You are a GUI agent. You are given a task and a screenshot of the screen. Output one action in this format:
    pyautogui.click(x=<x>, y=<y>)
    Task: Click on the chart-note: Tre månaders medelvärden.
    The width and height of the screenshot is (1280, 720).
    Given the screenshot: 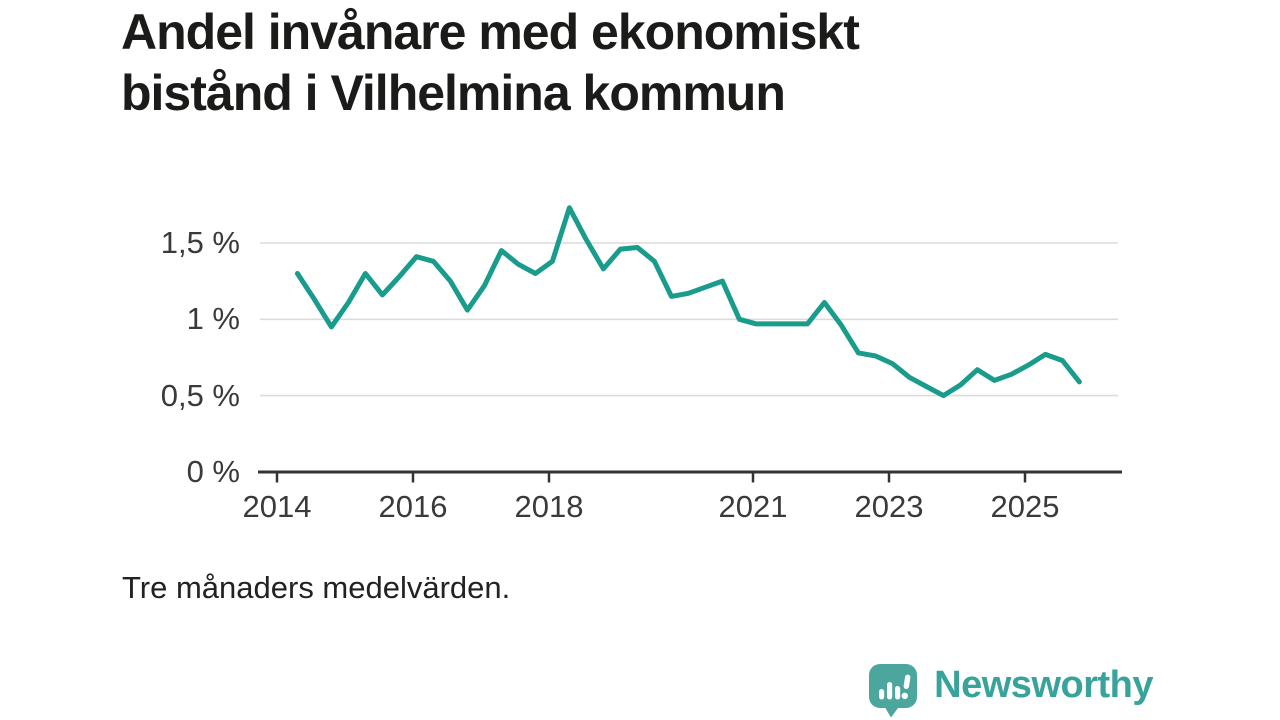 What is the action you would take?
    pyautogui.click(x=316, y=587)
    